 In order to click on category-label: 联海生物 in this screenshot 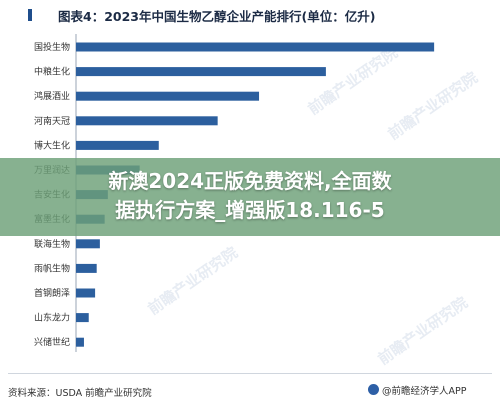, I will do `click(52, 244)`.